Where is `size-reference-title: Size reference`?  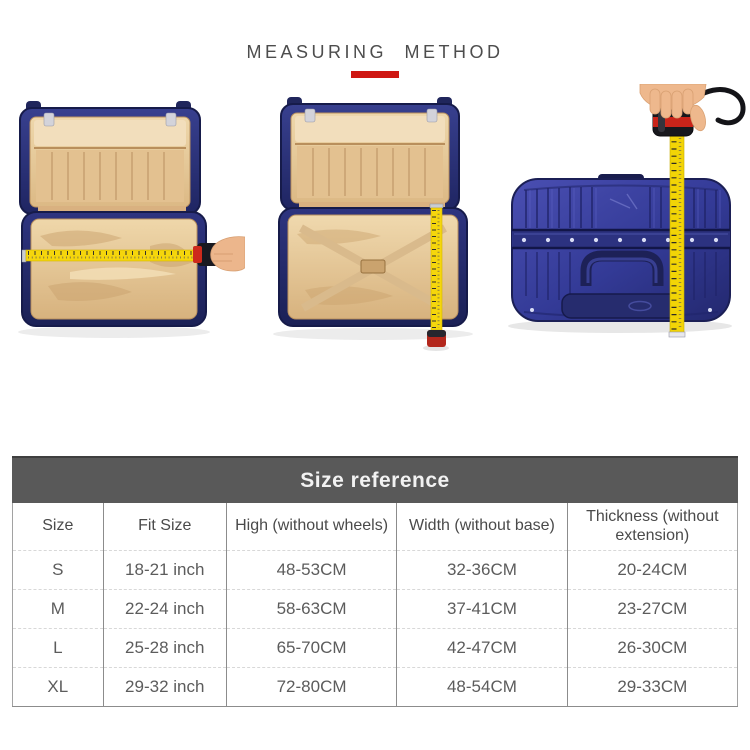
size-reference-title: Size reference is located at coordinates (375, 479).